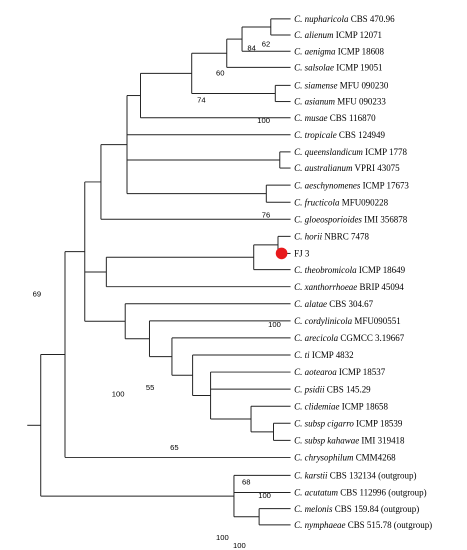 The height and width of the screenshot is (550, 467). What do you see at coordinates (341, 202) in the screenshot?
I see `taxon-label: C. fructicola MFU090228` at bounding box center [341, 202].